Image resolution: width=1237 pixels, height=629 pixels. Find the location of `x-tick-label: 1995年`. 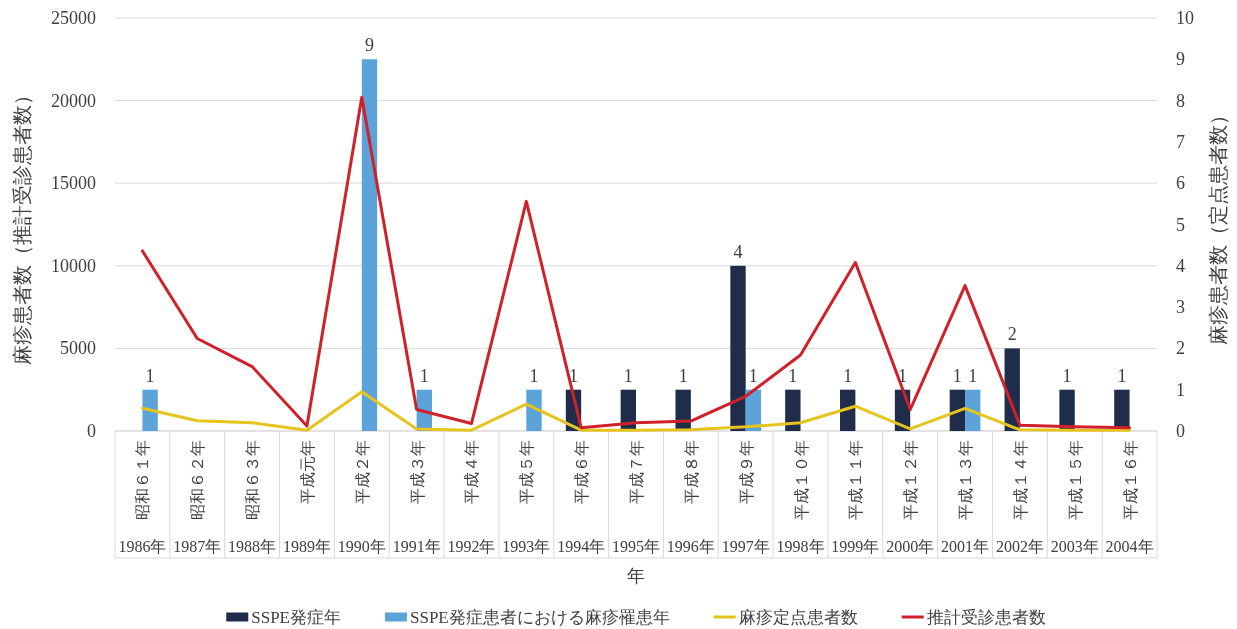

x-tick-label: 1995年 is located at coordinates (636, 546).